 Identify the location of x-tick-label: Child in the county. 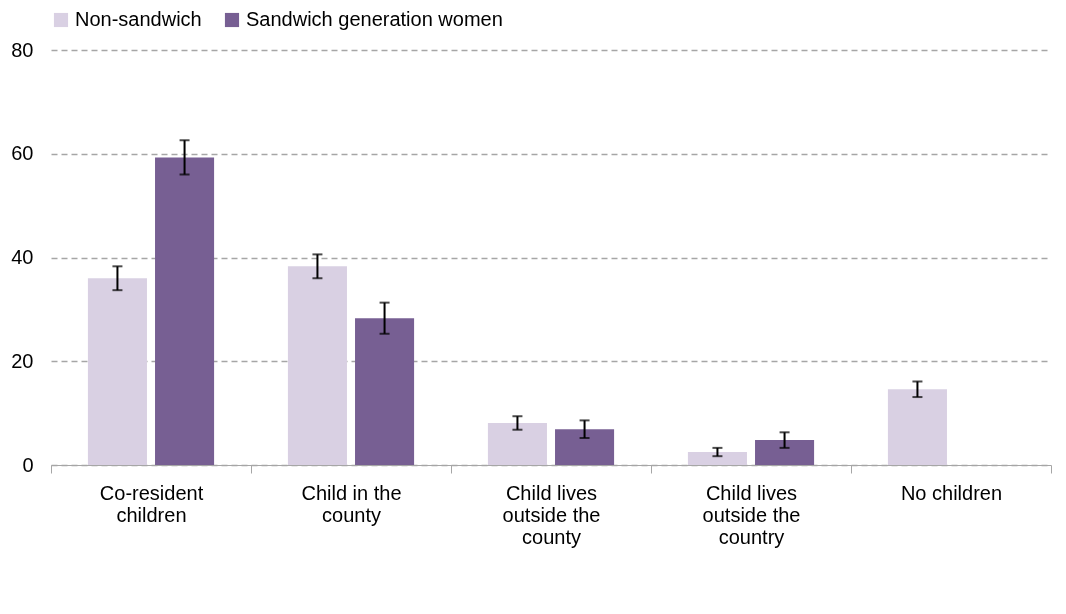
(351, 503).